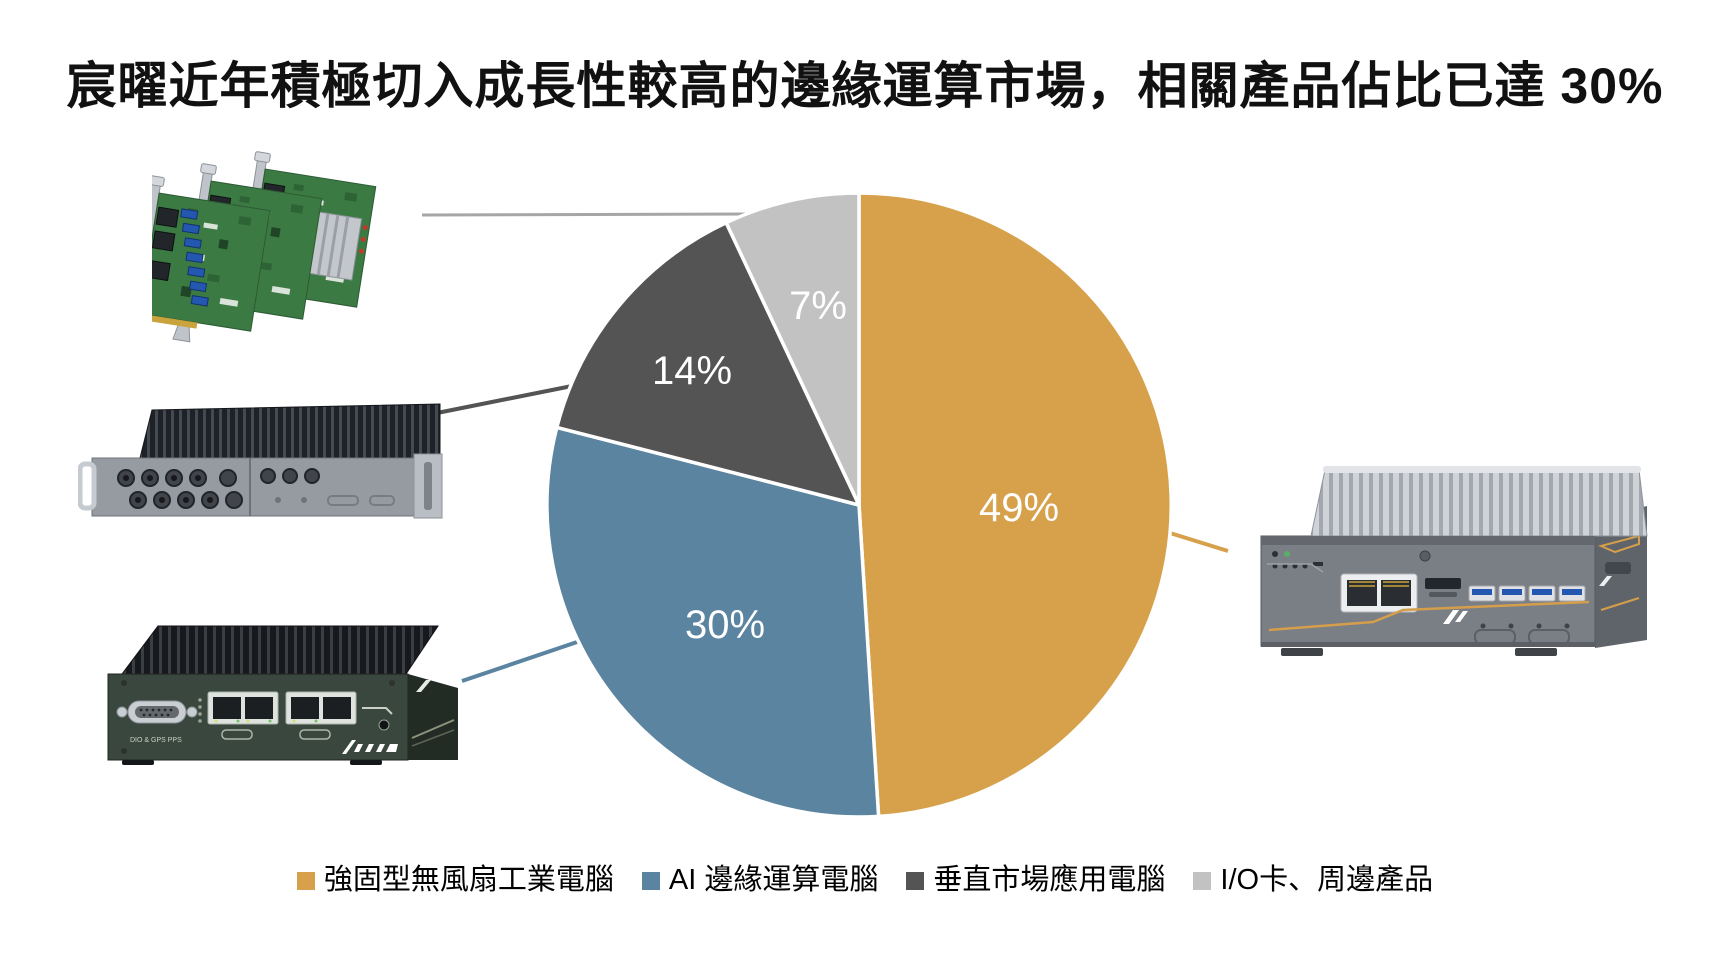 This screenshot has height=968, width=1730. I want to click on legend-item-ai-edge: AI 邊緣運算電腦, so click(760, 880).